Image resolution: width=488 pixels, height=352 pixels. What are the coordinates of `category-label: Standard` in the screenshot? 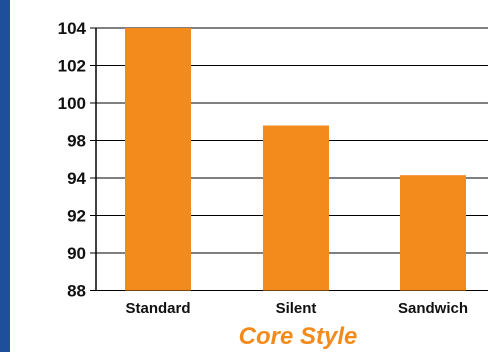 It's located at (157, 308).